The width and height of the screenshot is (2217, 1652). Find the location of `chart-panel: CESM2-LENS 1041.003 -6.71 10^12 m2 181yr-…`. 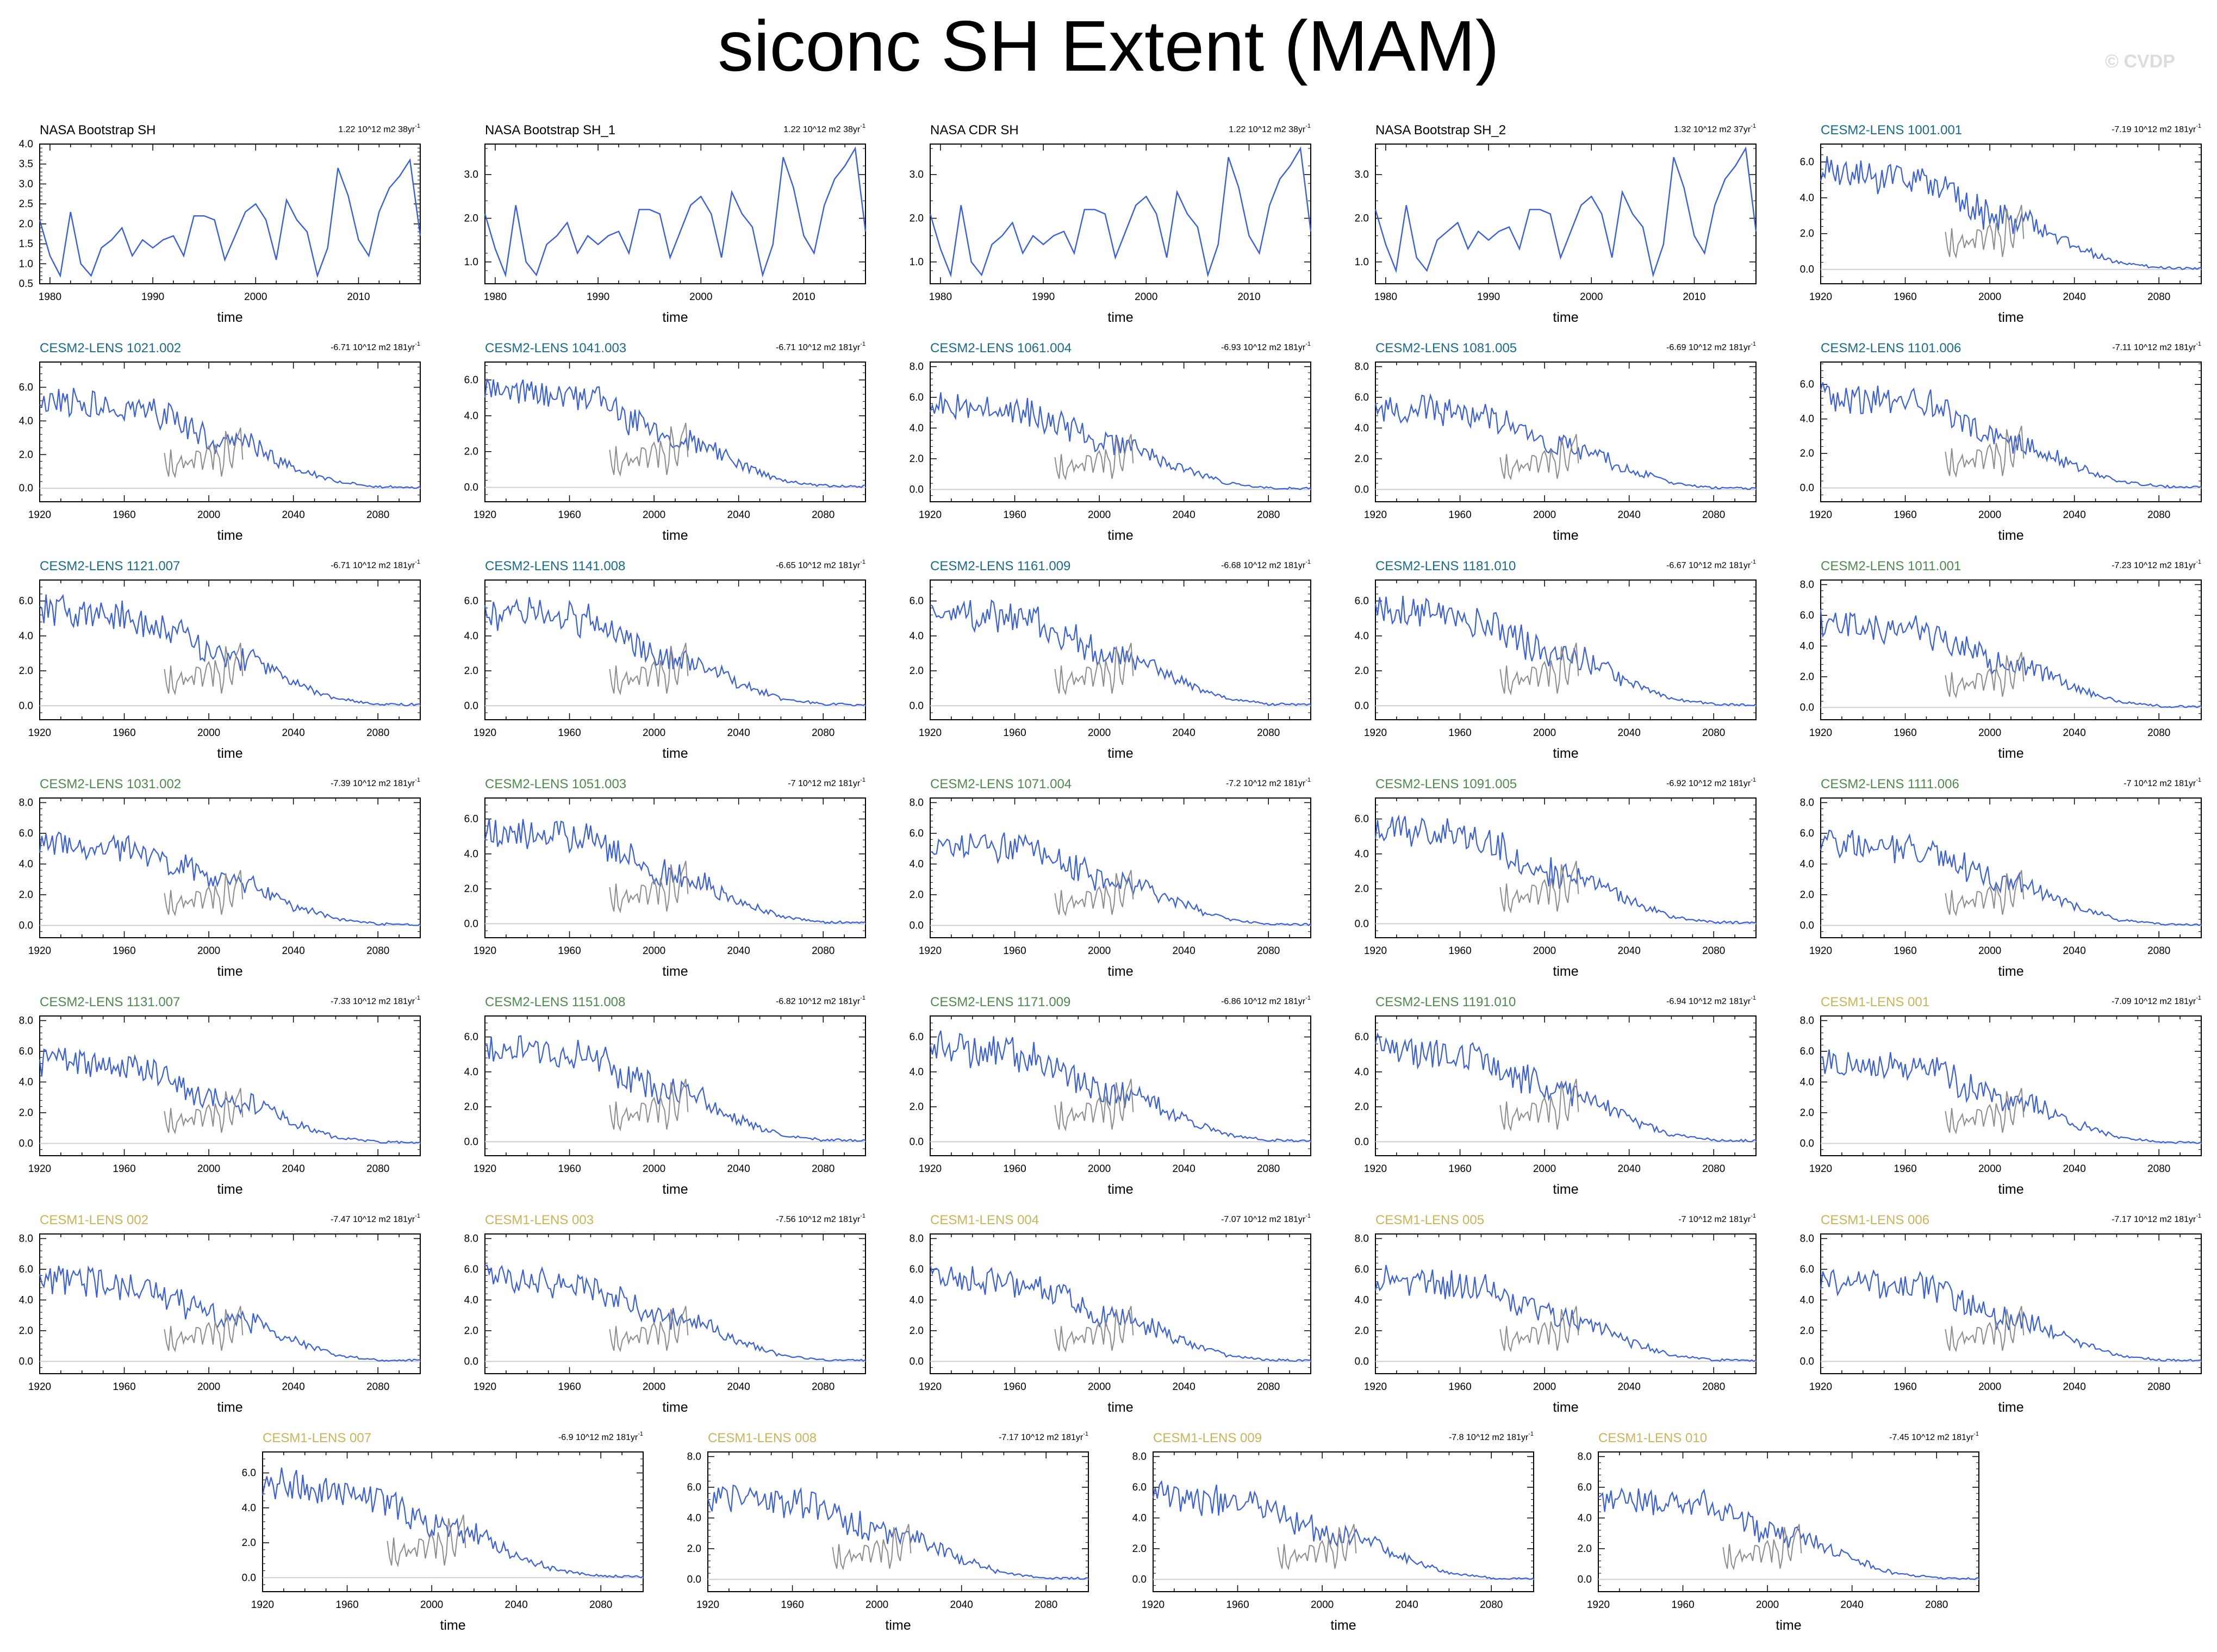

chart-panel: CESM2-LENS 1041.003 -6.71 10^12 m2 181yr-… is located at coordinates (665, 442).